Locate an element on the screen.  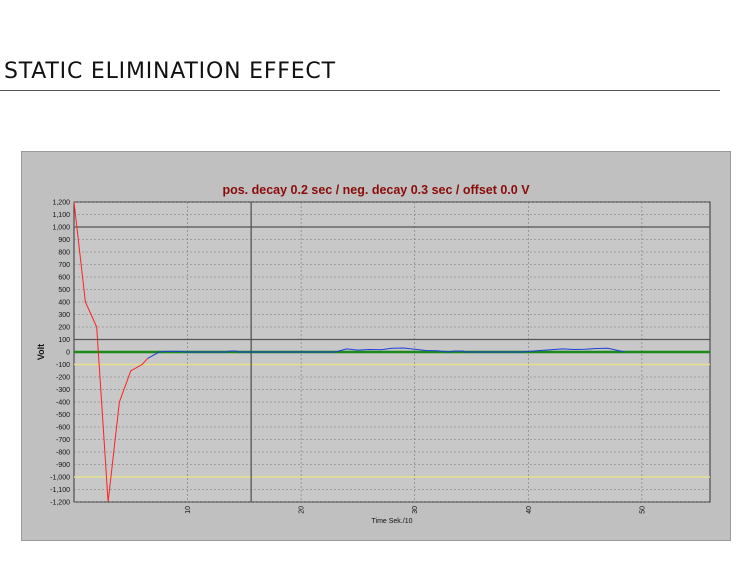
y-axis-label: Volt is located at coordinates (41, 352).